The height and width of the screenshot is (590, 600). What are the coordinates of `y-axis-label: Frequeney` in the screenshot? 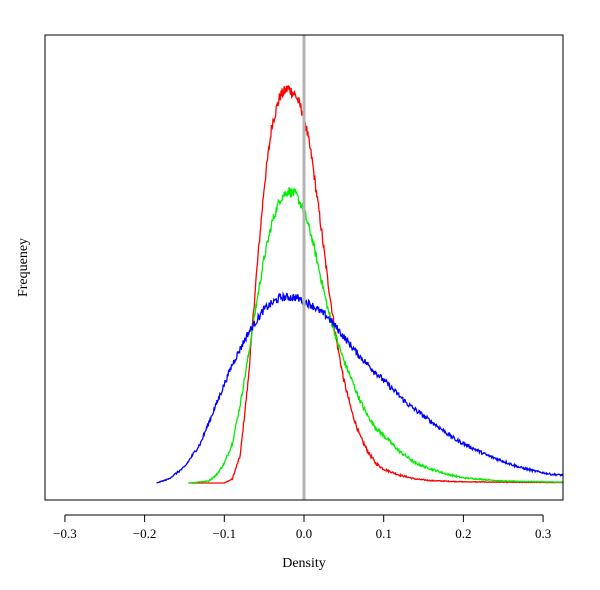 It's located at (23, 267).